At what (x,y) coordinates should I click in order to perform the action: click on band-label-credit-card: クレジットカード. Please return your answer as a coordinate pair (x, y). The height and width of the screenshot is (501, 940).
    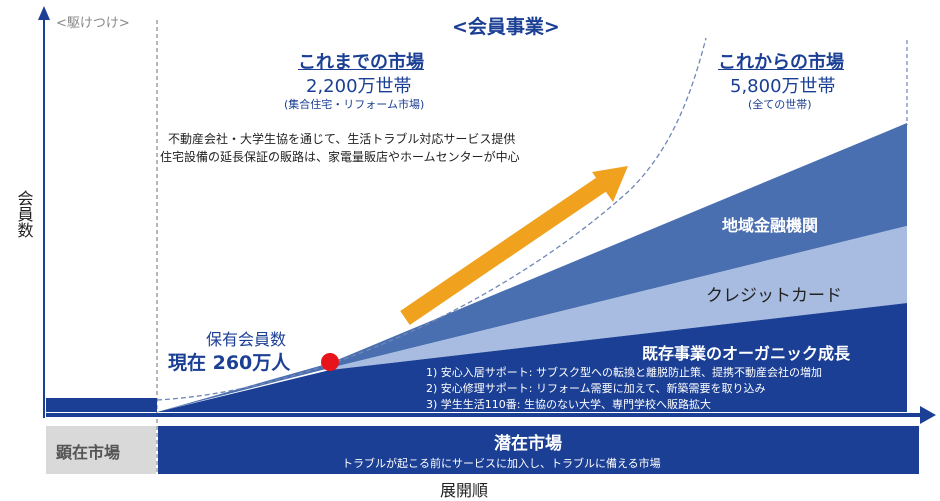
    Looking at the image, I should click on (774, 296).